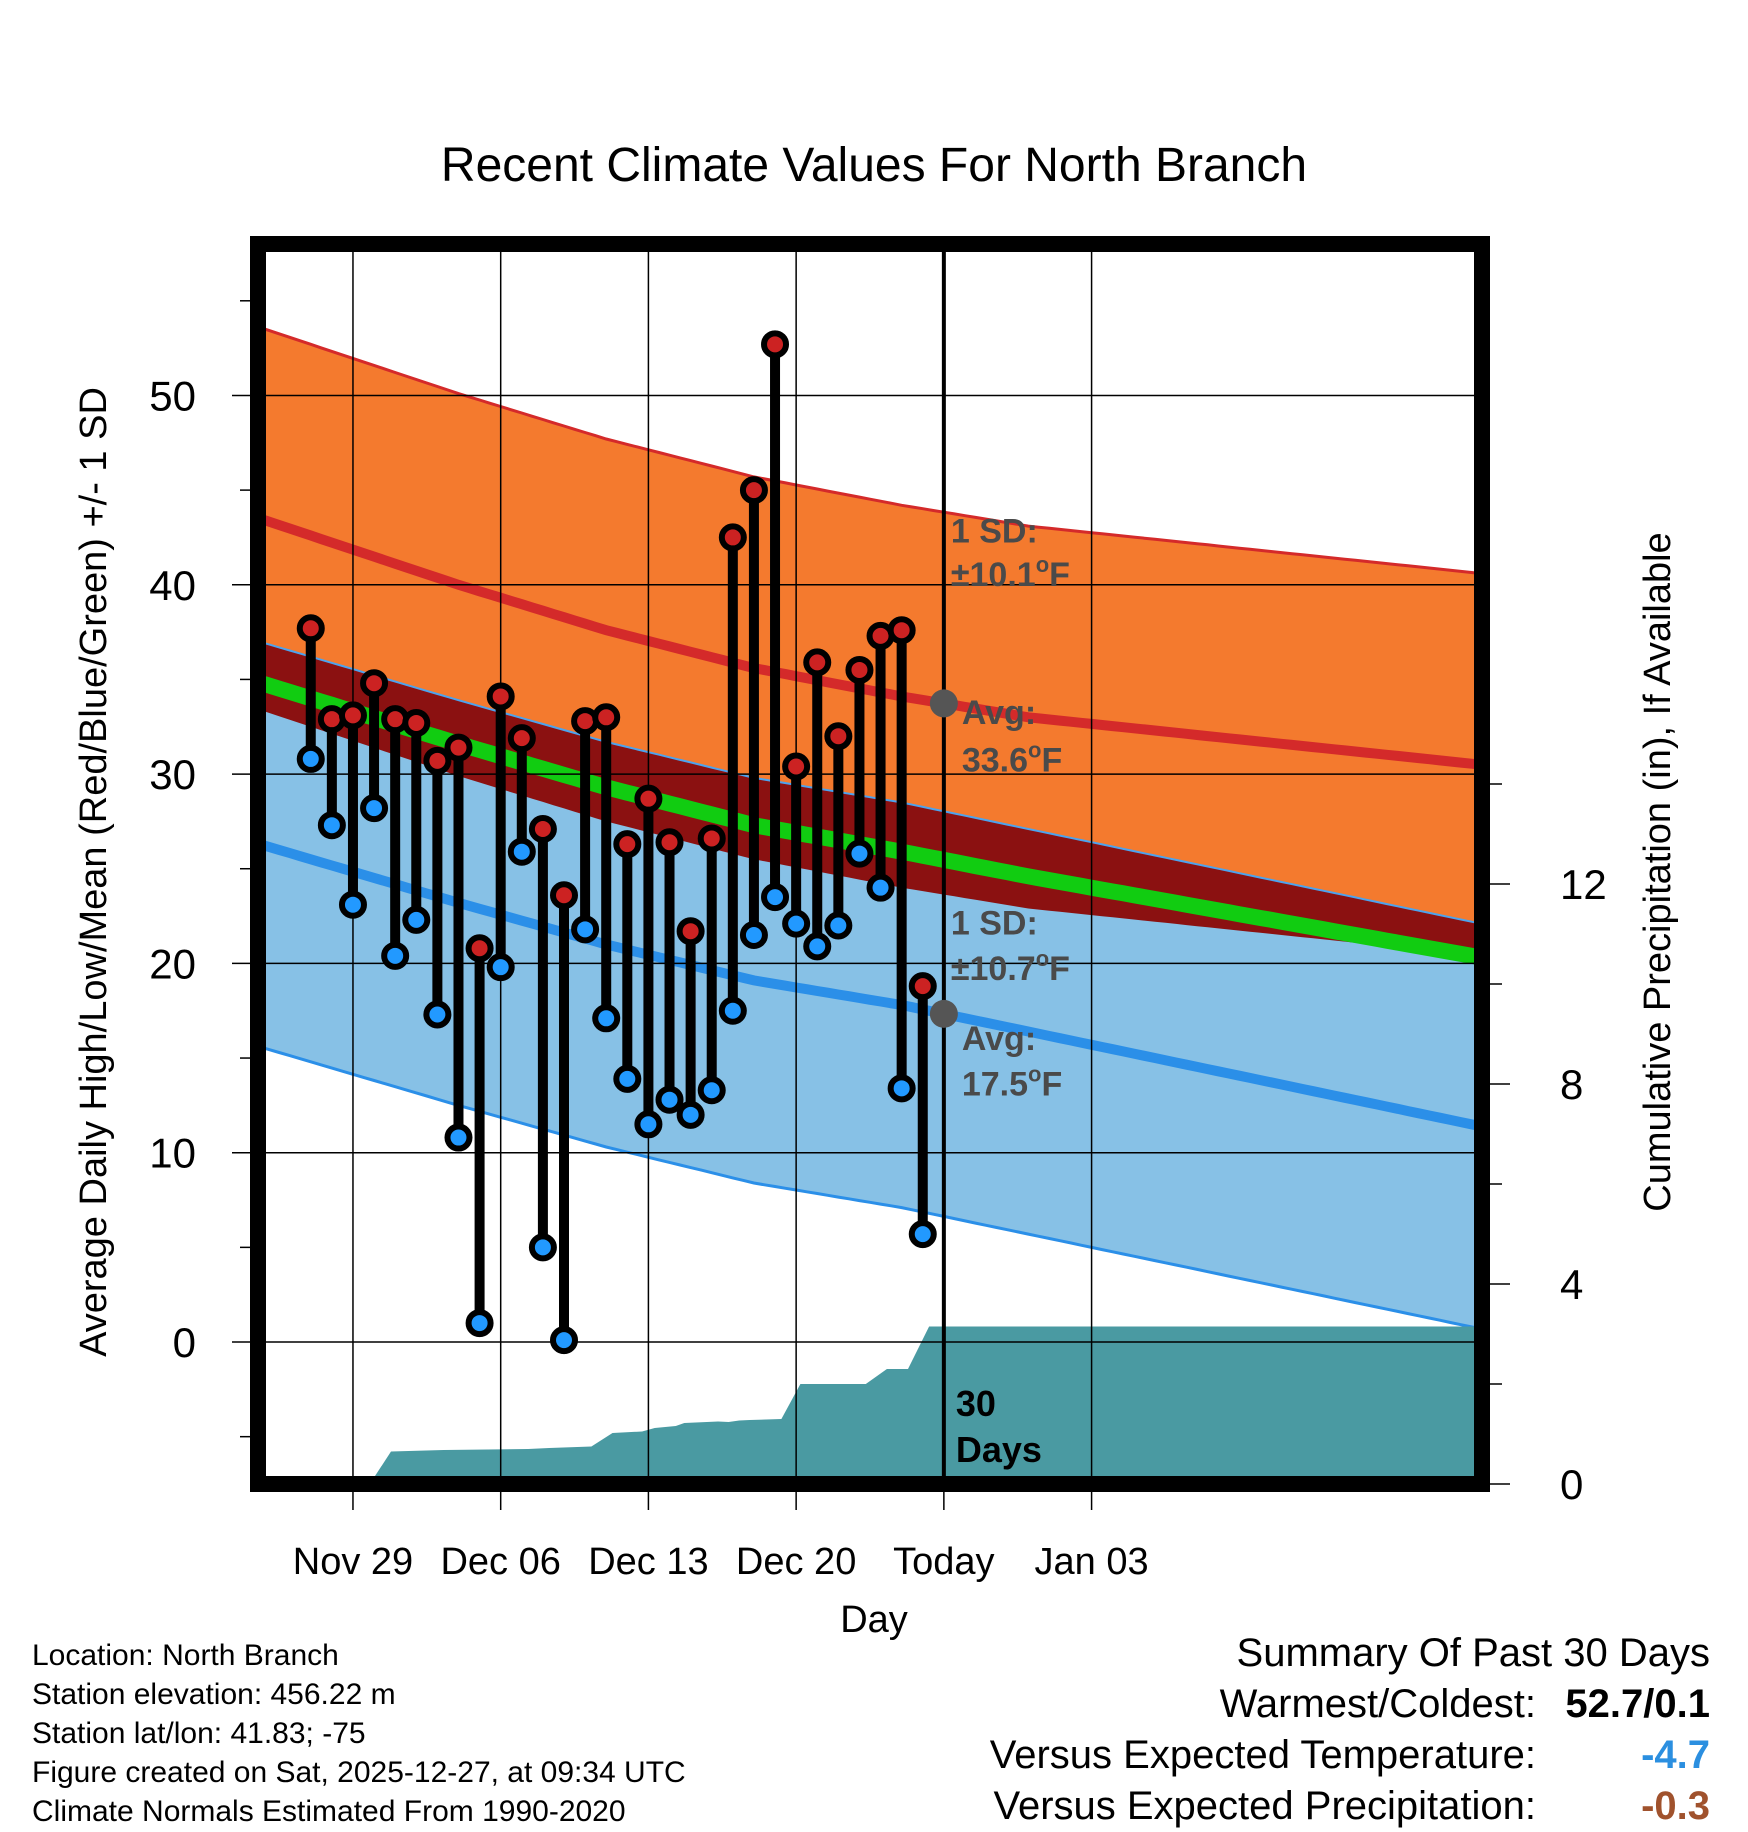 This screenshot has width=1748, height=1832. What do you see at coordinates (999, 1449) in the screenshot?
I see `today-days-word: Days` at bounding box center [999, 1449].